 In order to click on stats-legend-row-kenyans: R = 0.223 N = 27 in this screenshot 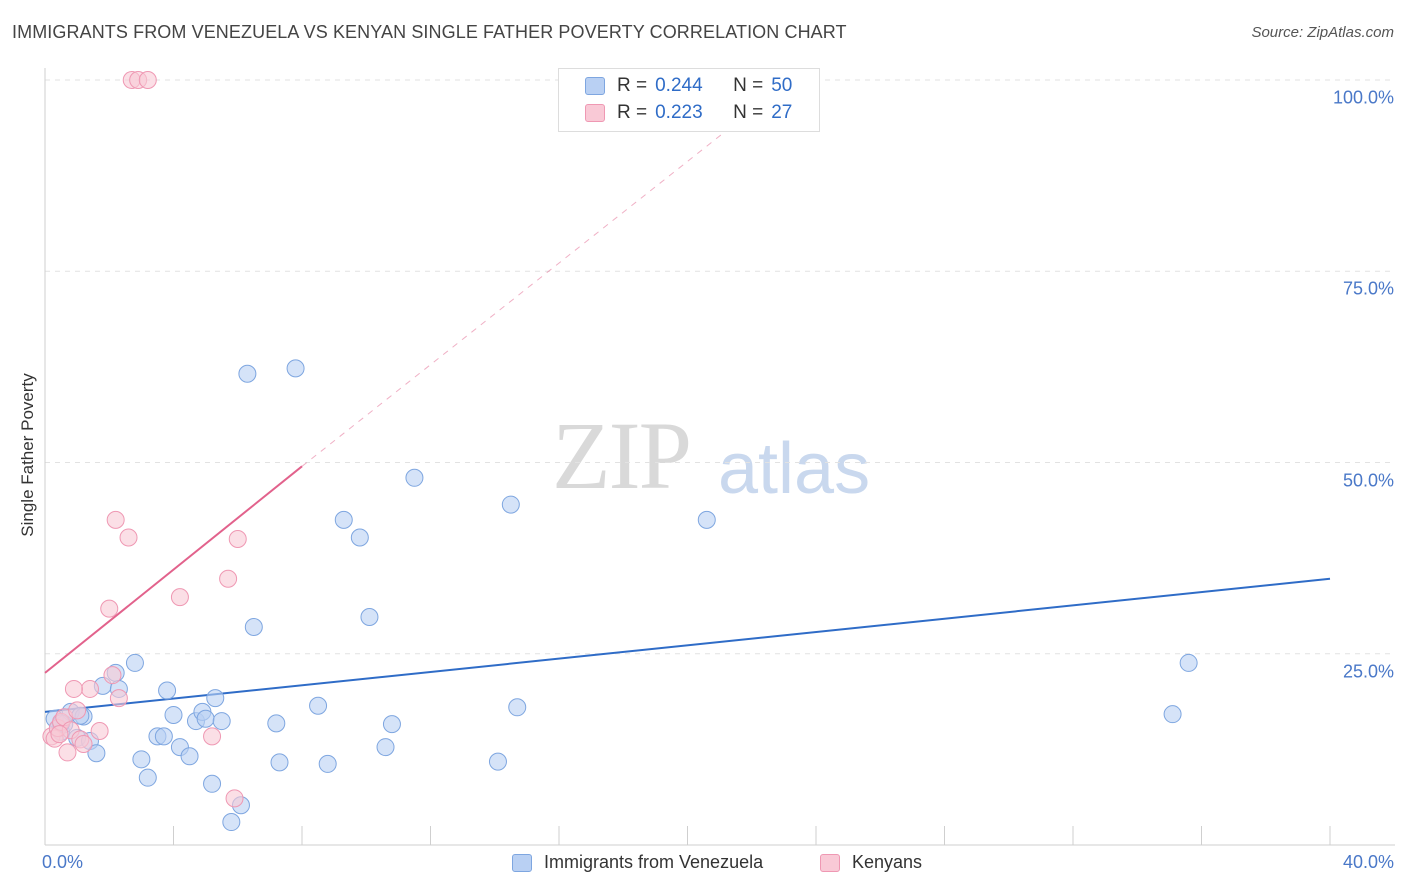, I will do `click(688, 113)`.